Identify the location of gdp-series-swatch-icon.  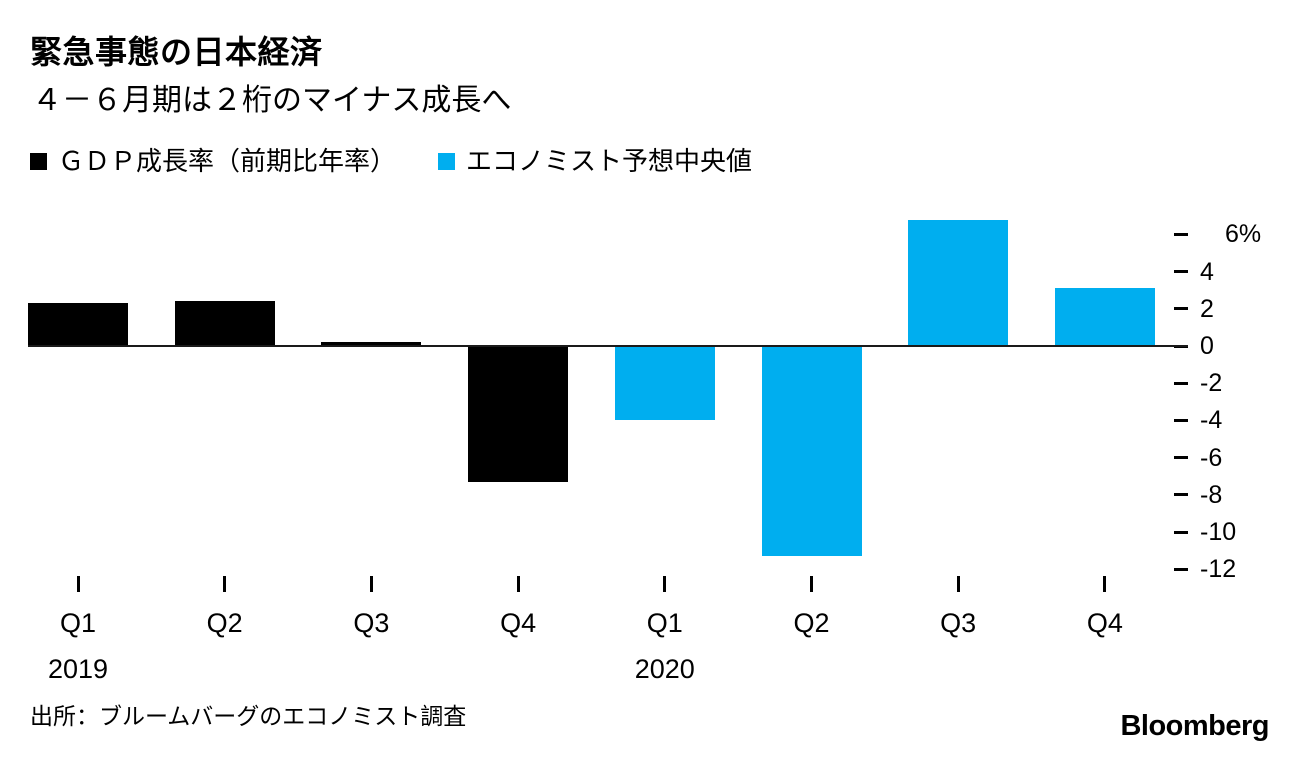
(38, 161).